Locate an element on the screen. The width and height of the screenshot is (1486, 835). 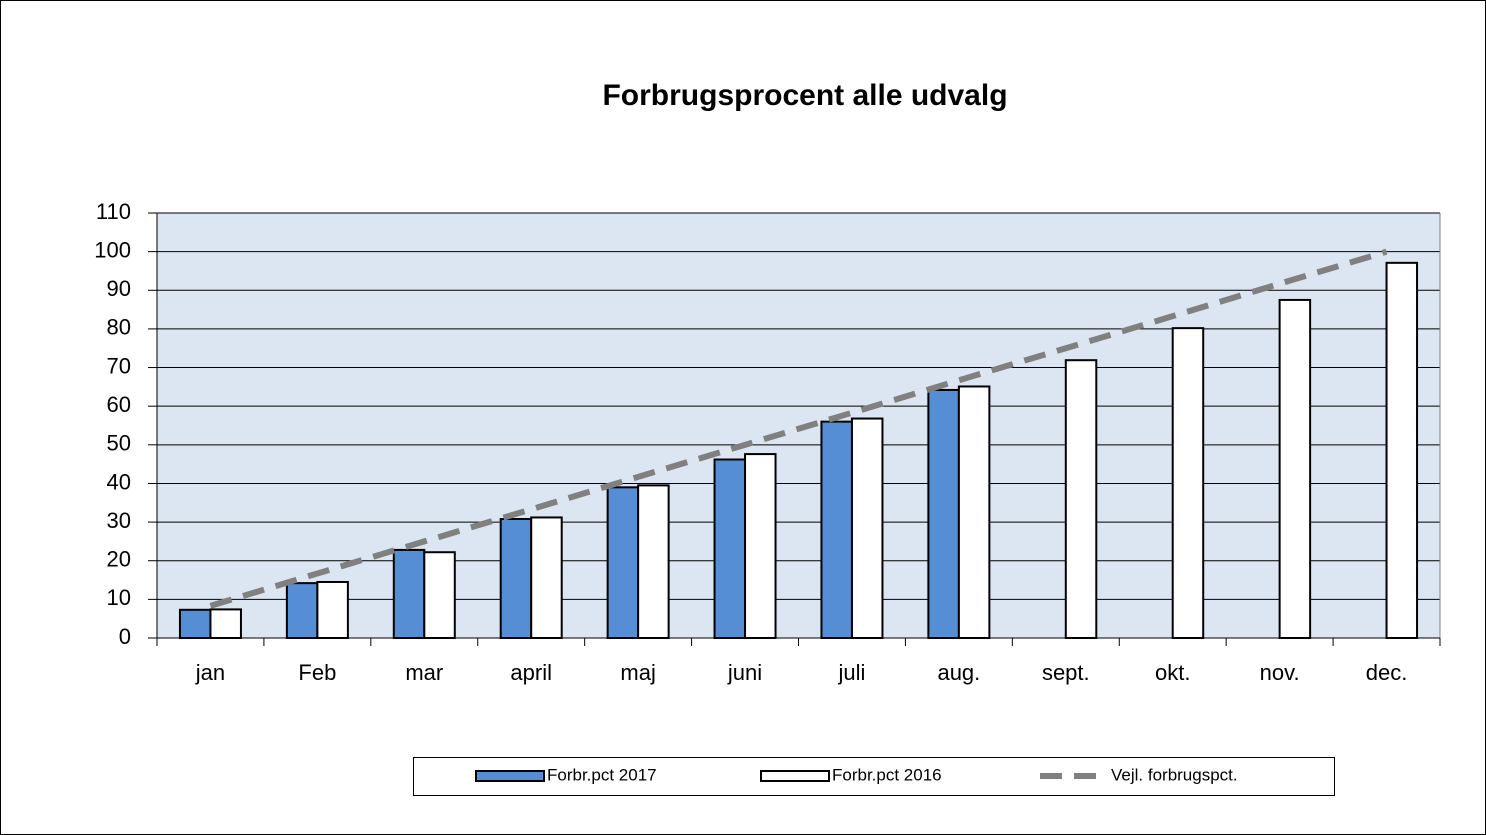
y-tick-label: 40 is located at coordinates (119, 481).